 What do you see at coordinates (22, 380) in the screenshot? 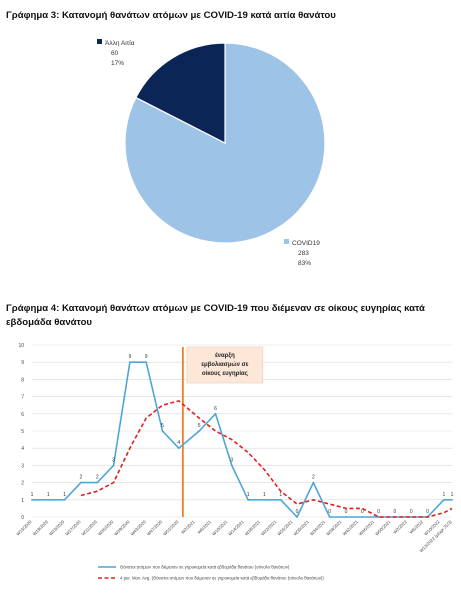
I see `y-tick-label: 8` at bounding box center [22, 380].